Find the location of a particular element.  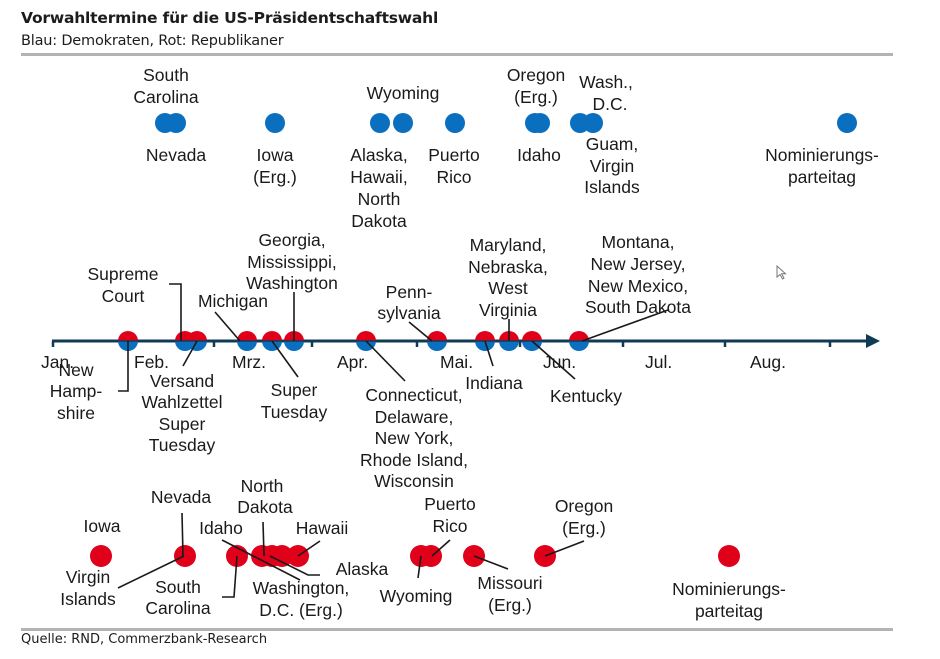

both-below-label: Indiana is located at coordinates (494, 383).